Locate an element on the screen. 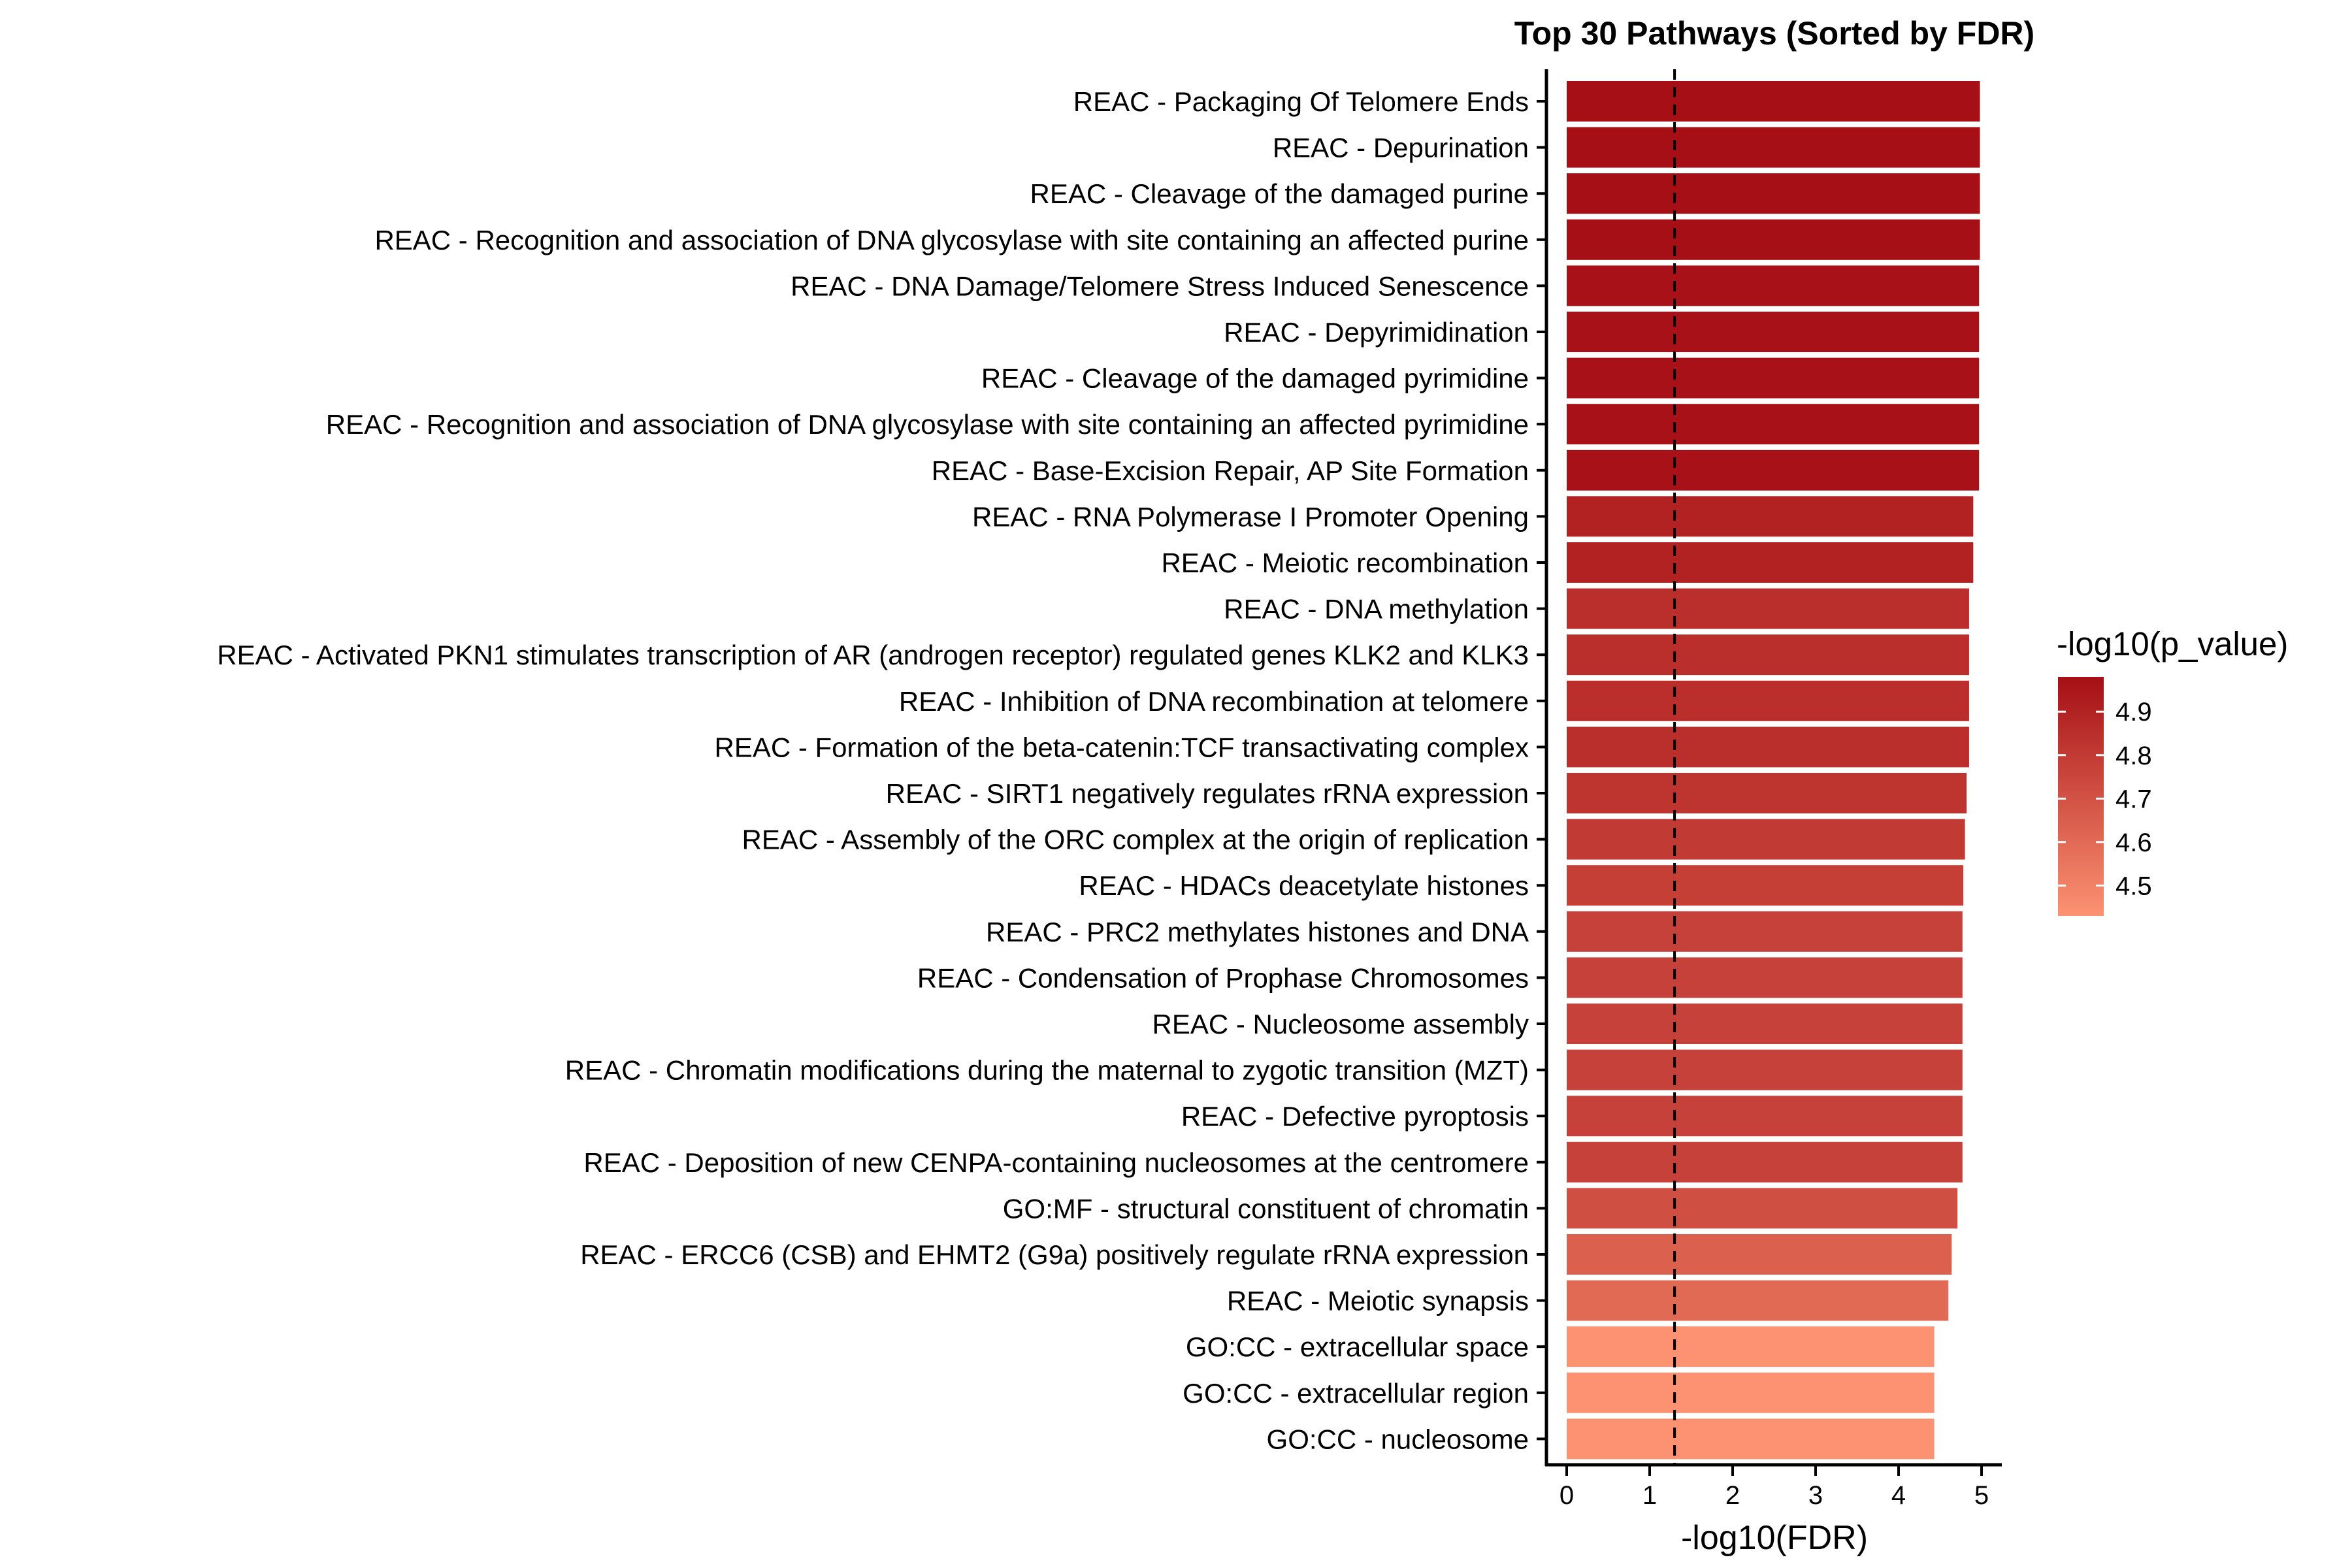  category-label: REAC - Nucleosome assembly is located at coordinates (1340, 1024).